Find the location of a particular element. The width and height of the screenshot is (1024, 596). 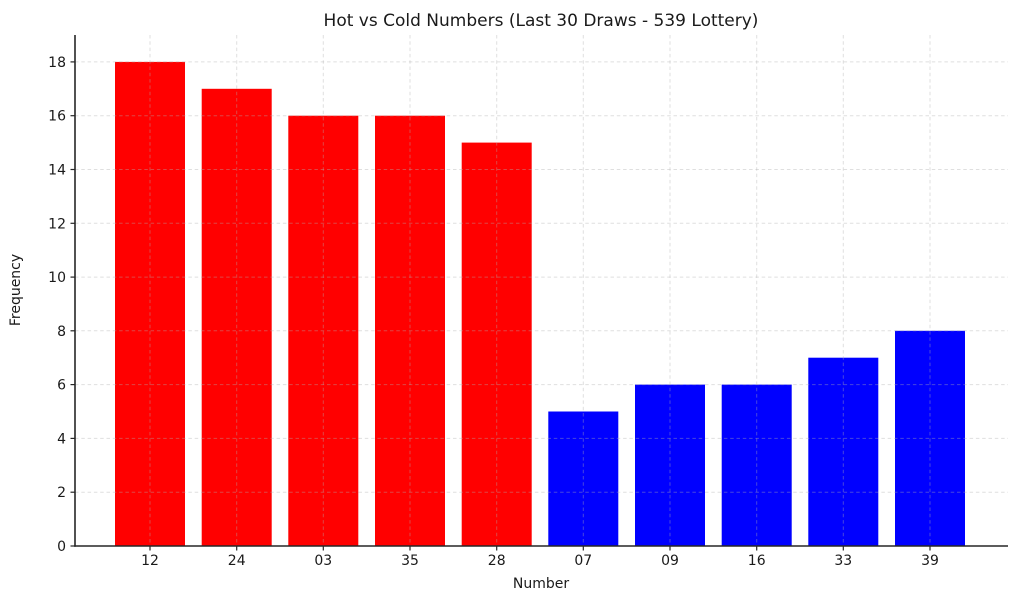

y-tick-label-4: 4 is located at coordinates (61, 439).